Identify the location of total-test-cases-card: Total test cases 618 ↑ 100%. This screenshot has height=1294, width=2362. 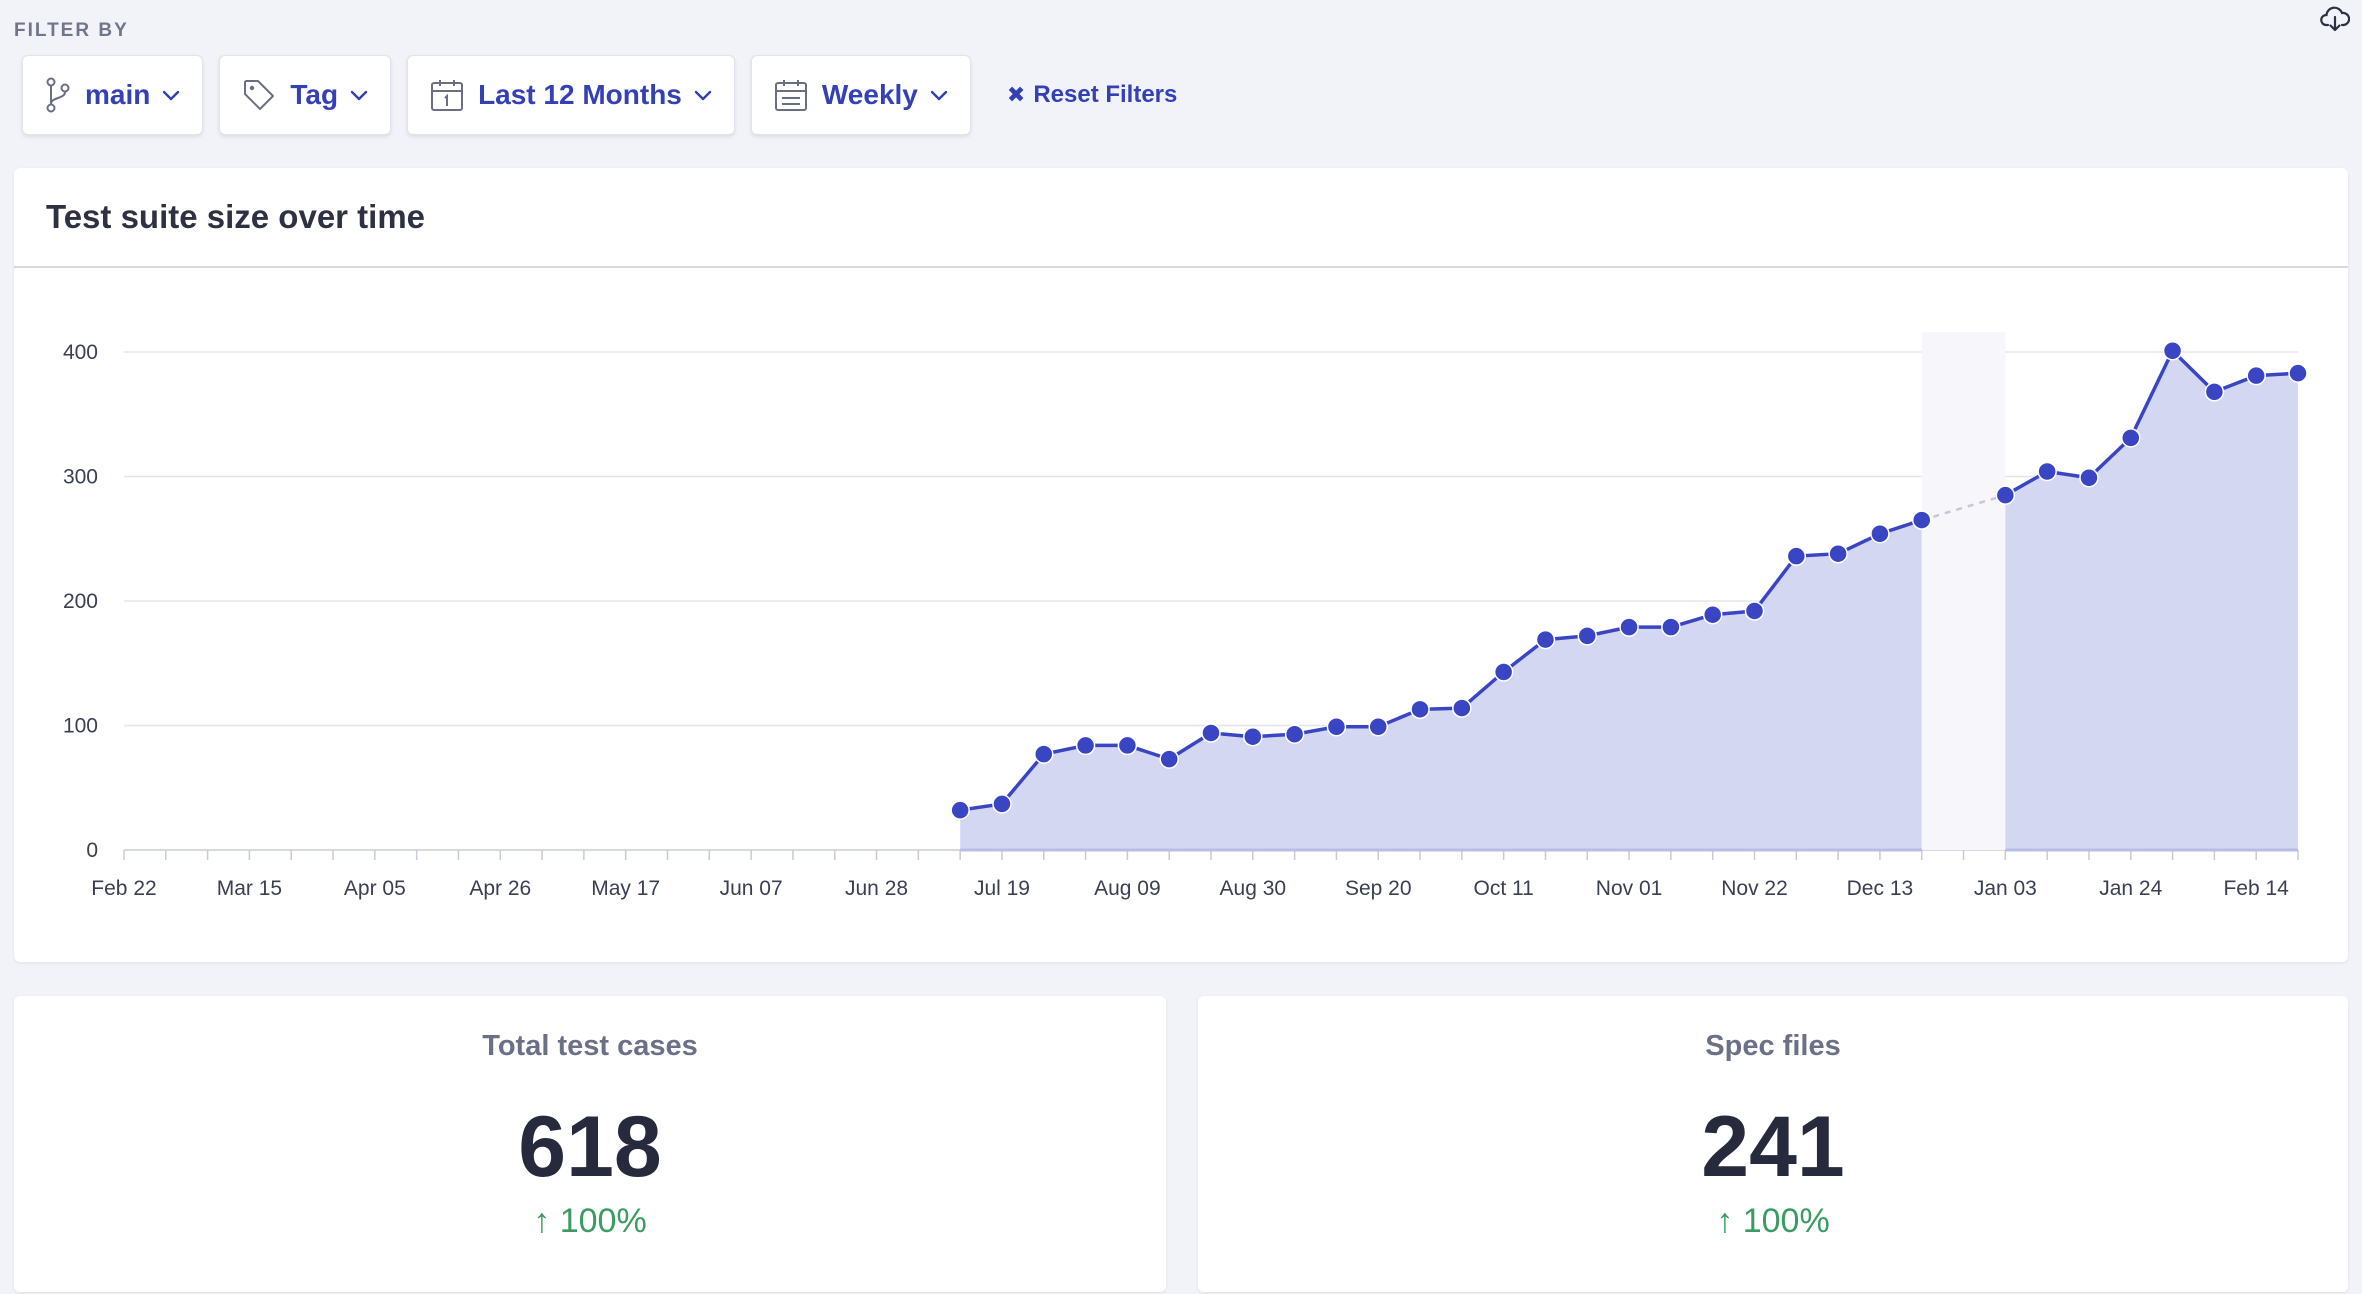
(590, 1144).